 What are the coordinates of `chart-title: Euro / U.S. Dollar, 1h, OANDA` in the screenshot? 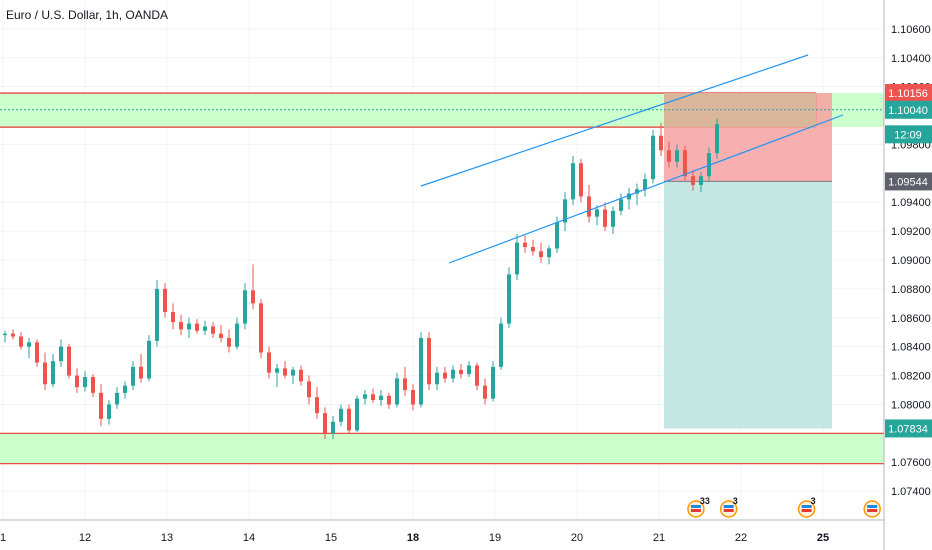 It's located at (87, 15).